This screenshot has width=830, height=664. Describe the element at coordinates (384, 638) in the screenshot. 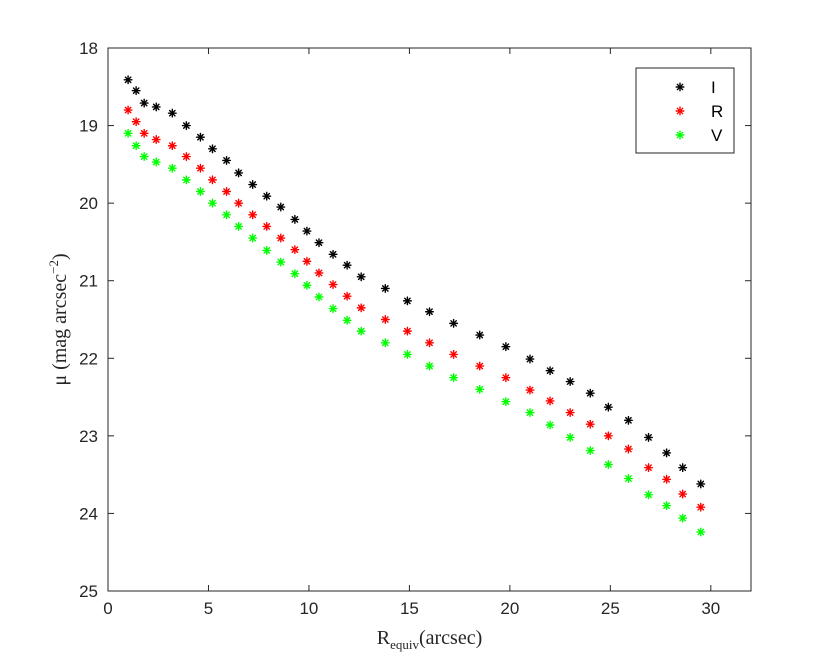

I see `x-axis-label-main: R` at that location.